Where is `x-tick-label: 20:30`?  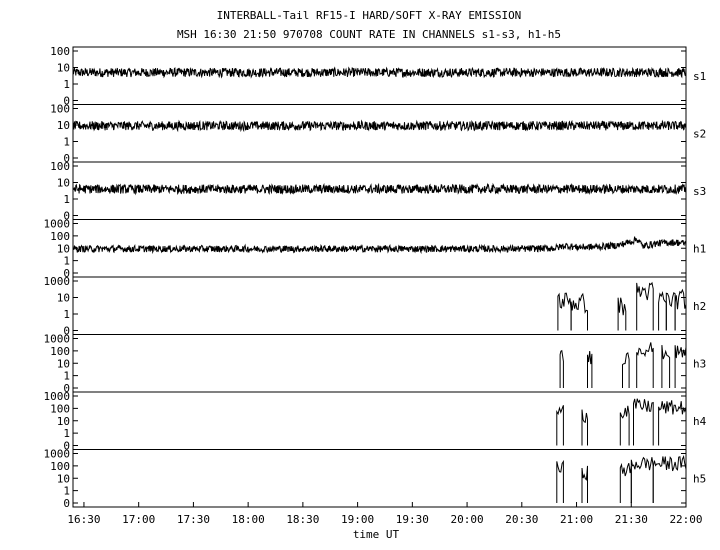
x-tick-label: 20:30 is located at coordinates (521, 519).